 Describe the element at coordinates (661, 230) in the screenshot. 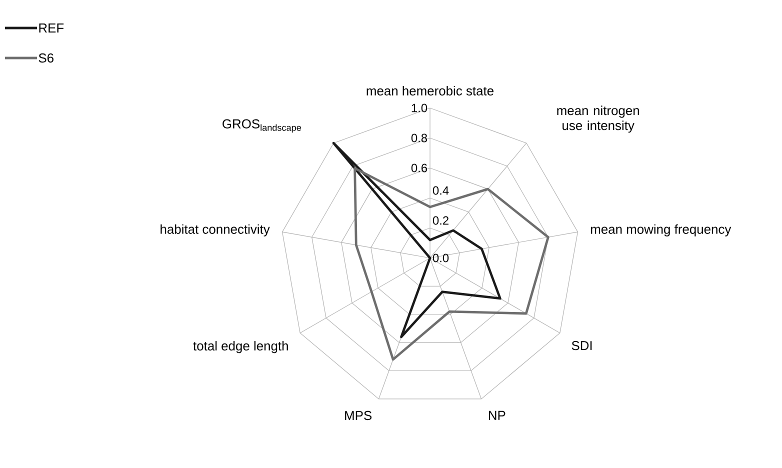

I see `spoke-label: mean mowing frequency` at that location.